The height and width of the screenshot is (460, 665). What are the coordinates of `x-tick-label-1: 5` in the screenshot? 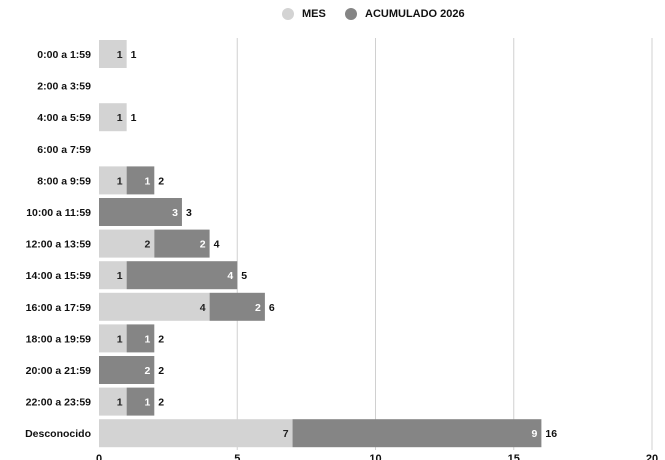 It's located at (237, 456).